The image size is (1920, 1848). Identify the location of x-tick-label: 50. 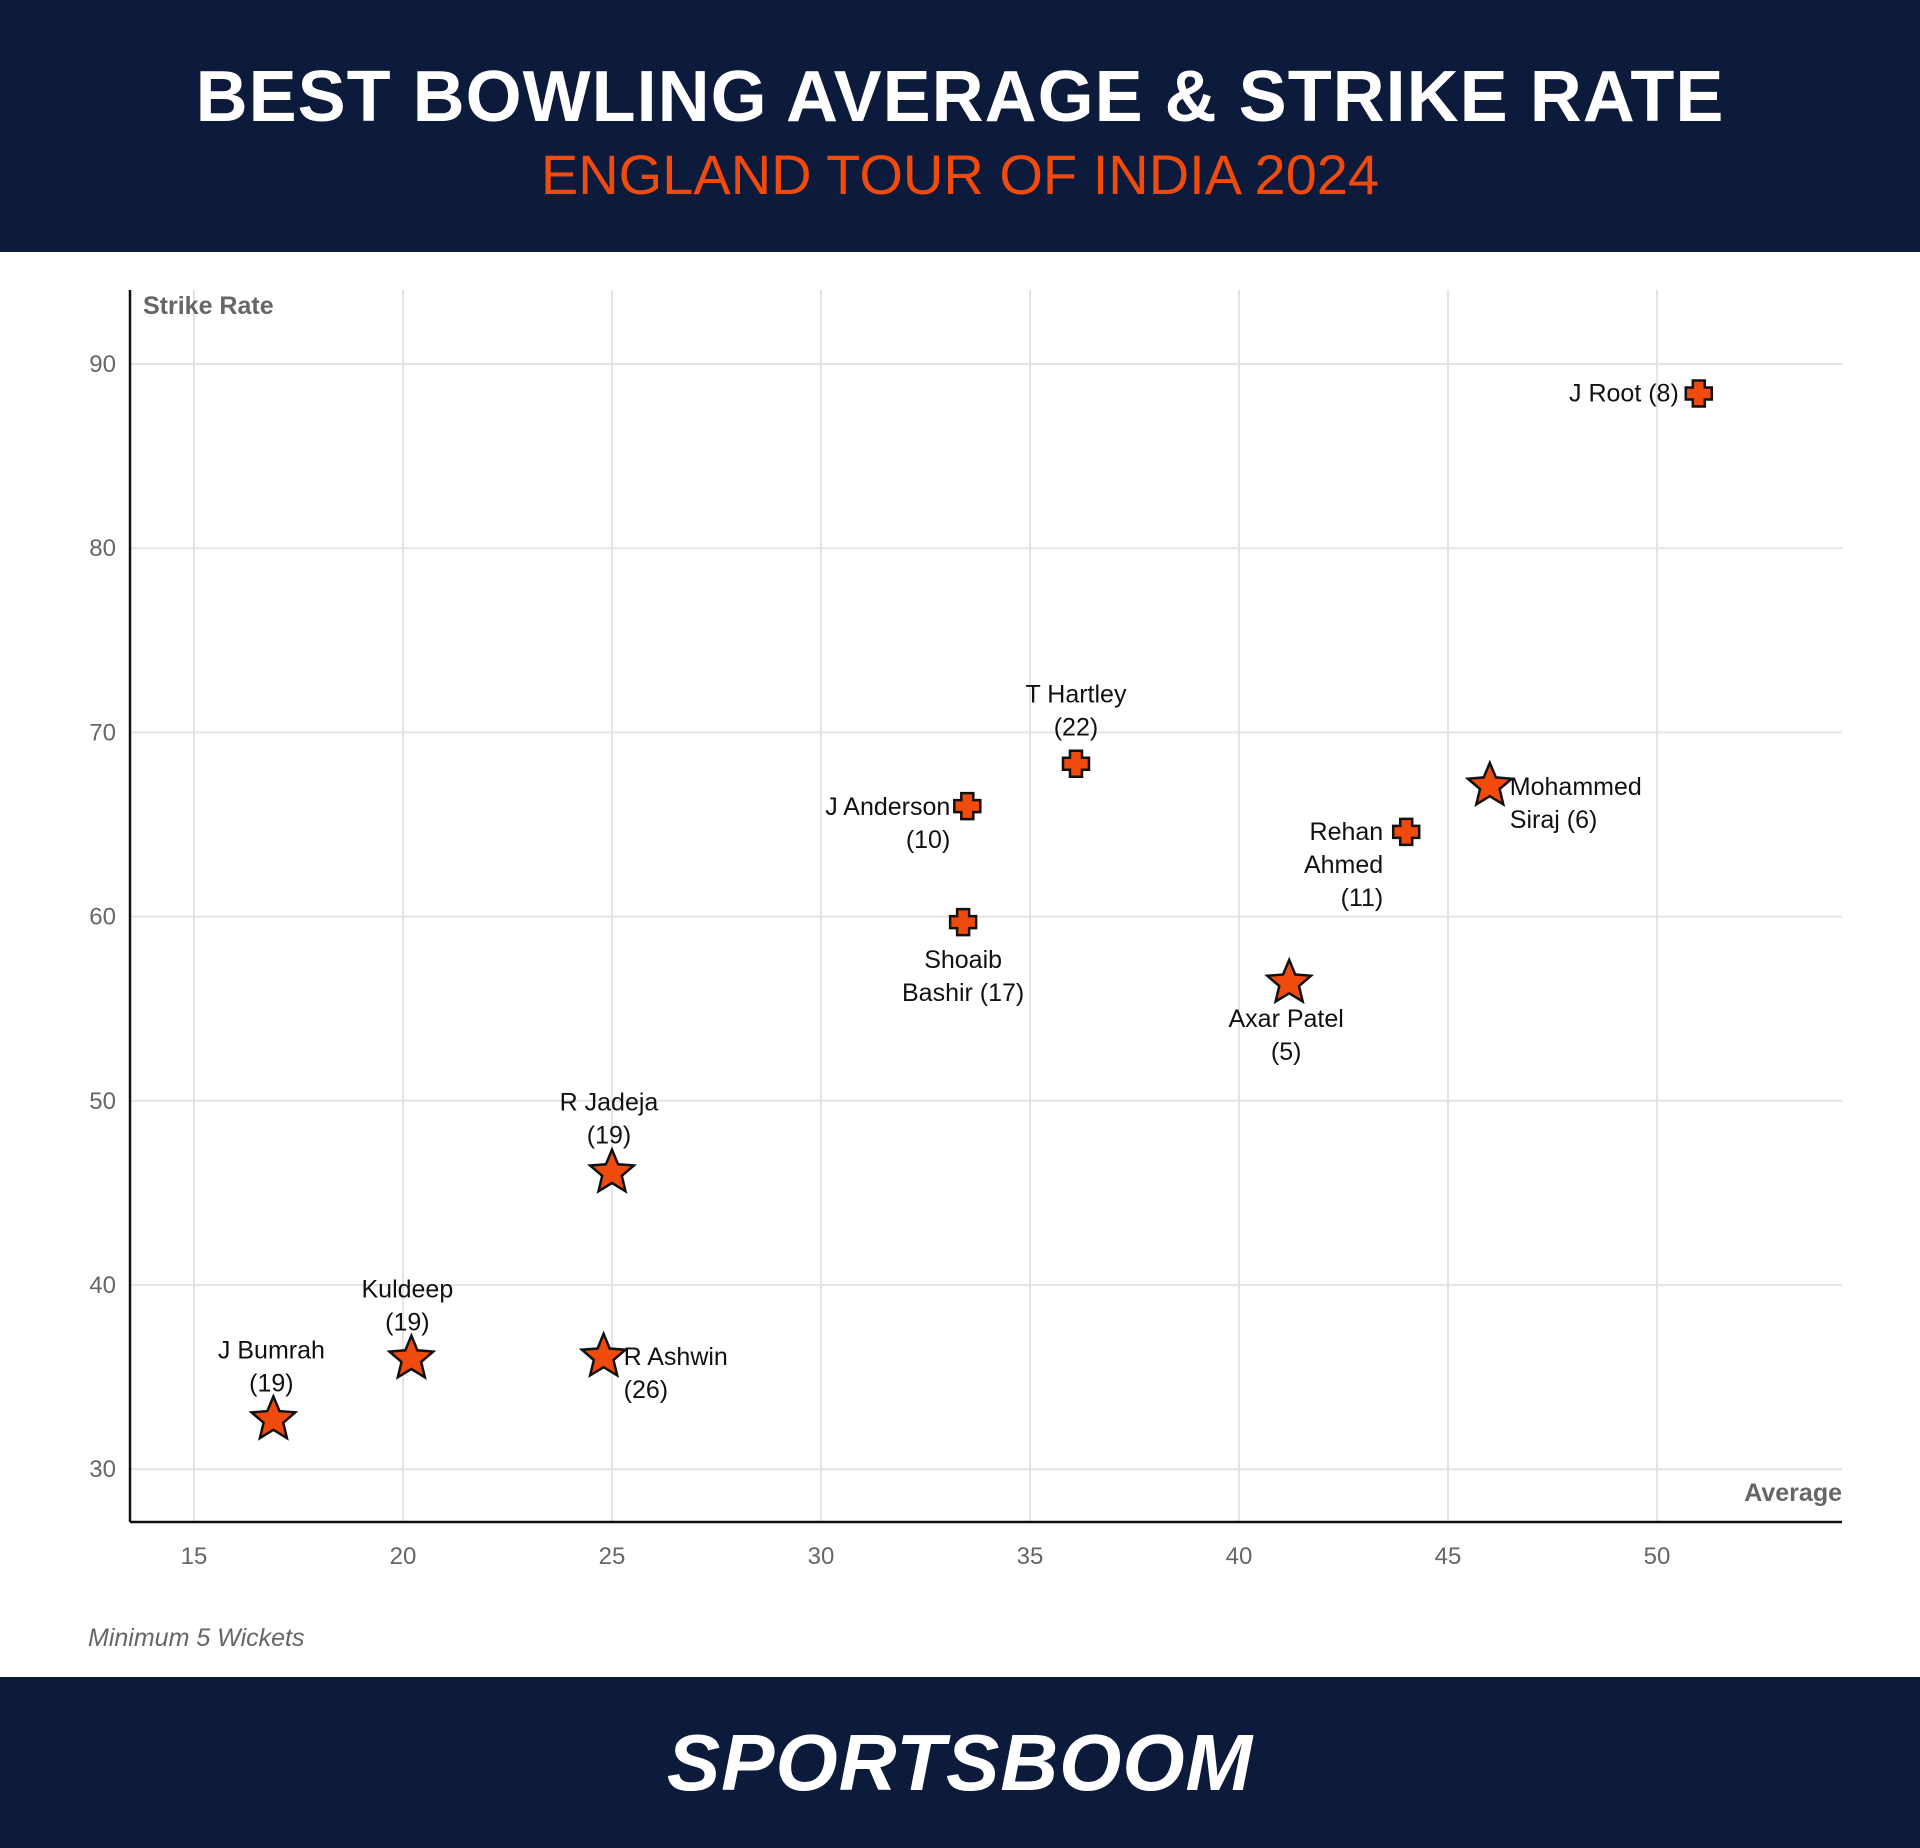
(1657, 1556).